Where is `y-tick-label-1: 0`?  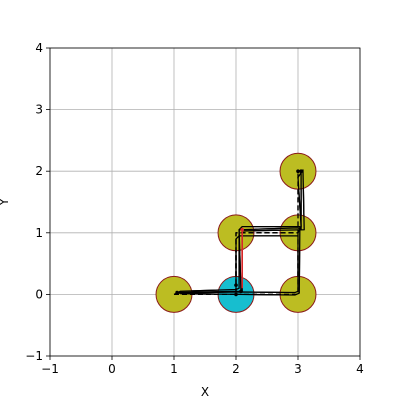 y-tick-label-1: 0 is located at coordinates (39, 294).